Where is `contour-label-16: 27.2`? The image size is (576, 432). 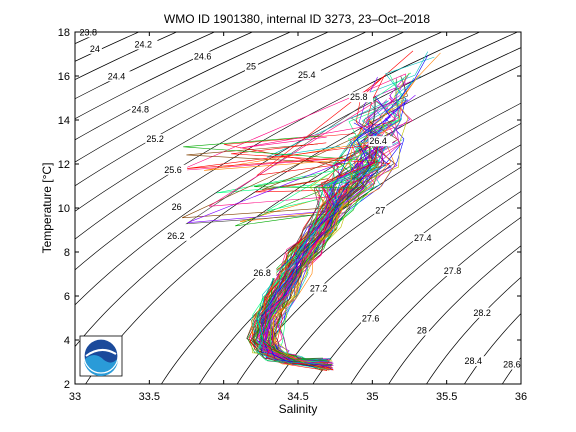 contour-label-16: 27.2 is located at coordinates (319, 289).